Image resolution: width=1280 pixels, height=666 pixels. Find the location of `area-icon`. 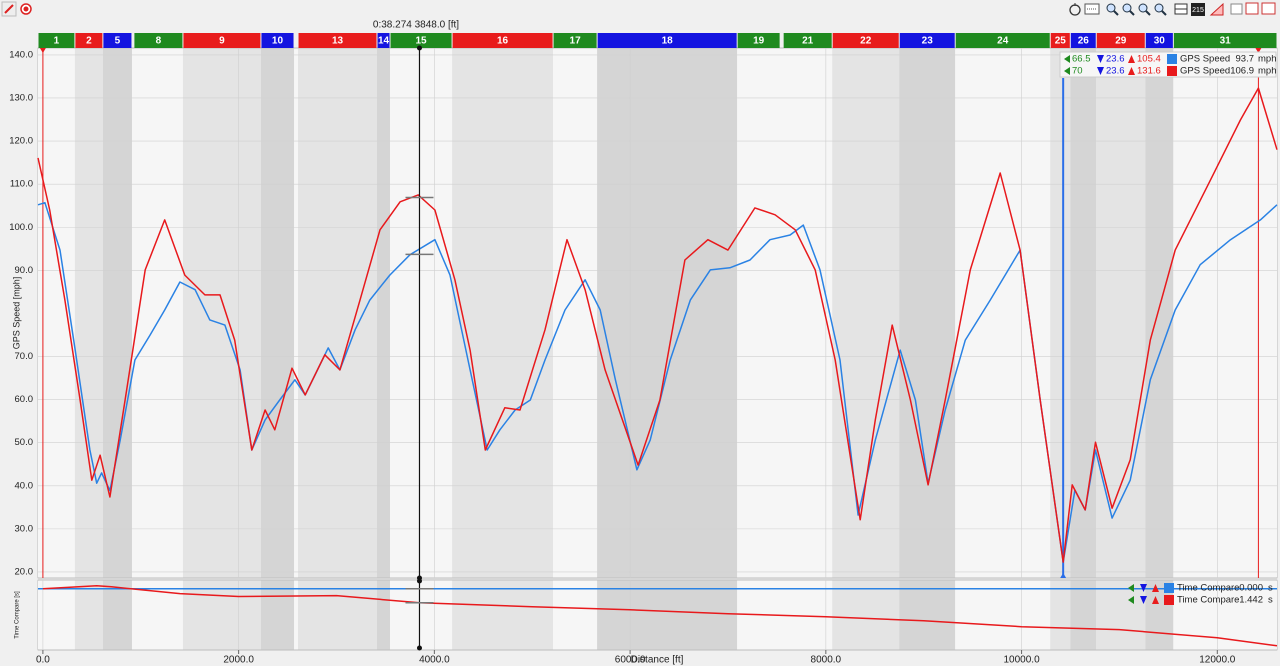

area-icon is located at coordinates (1216, 9).